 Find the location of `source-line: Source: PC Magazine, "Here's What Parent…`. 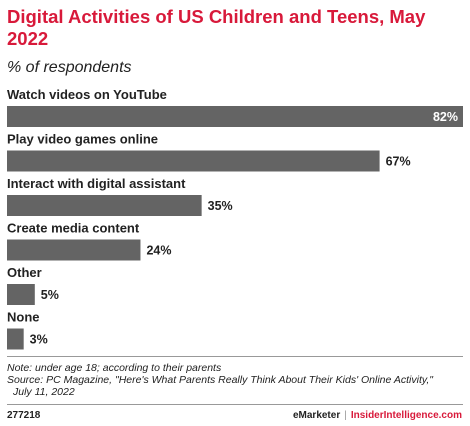

source-line: Source: PC Magazine, "Here's What Parent… is located at coordinates (220, 380).